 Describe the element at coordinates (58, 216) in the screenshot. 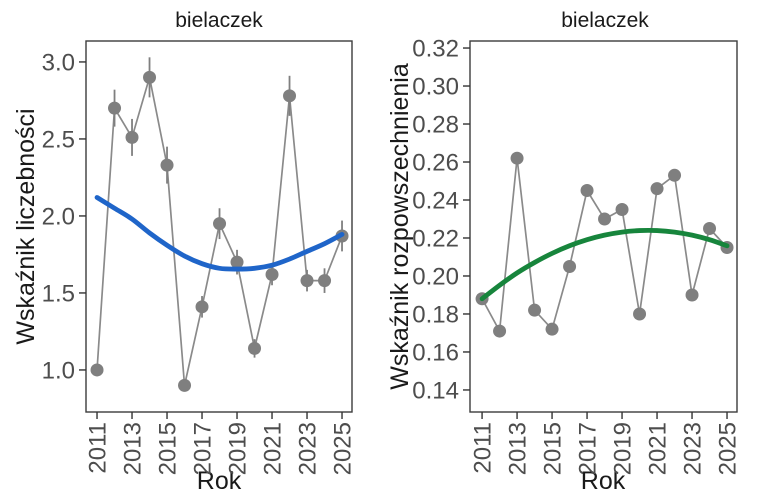

I see `y-tick-label: 2.0` at that location.